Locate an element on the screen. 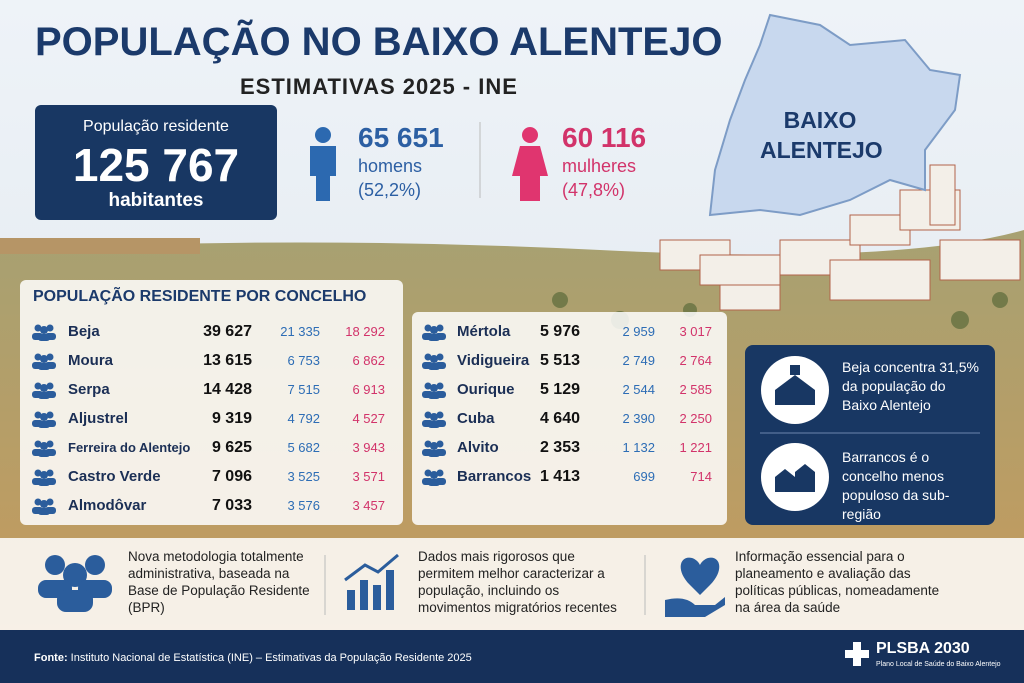 The height and width of the screenshot is (683, 1024). women: 18 292 is located at coordinates (365, 331).